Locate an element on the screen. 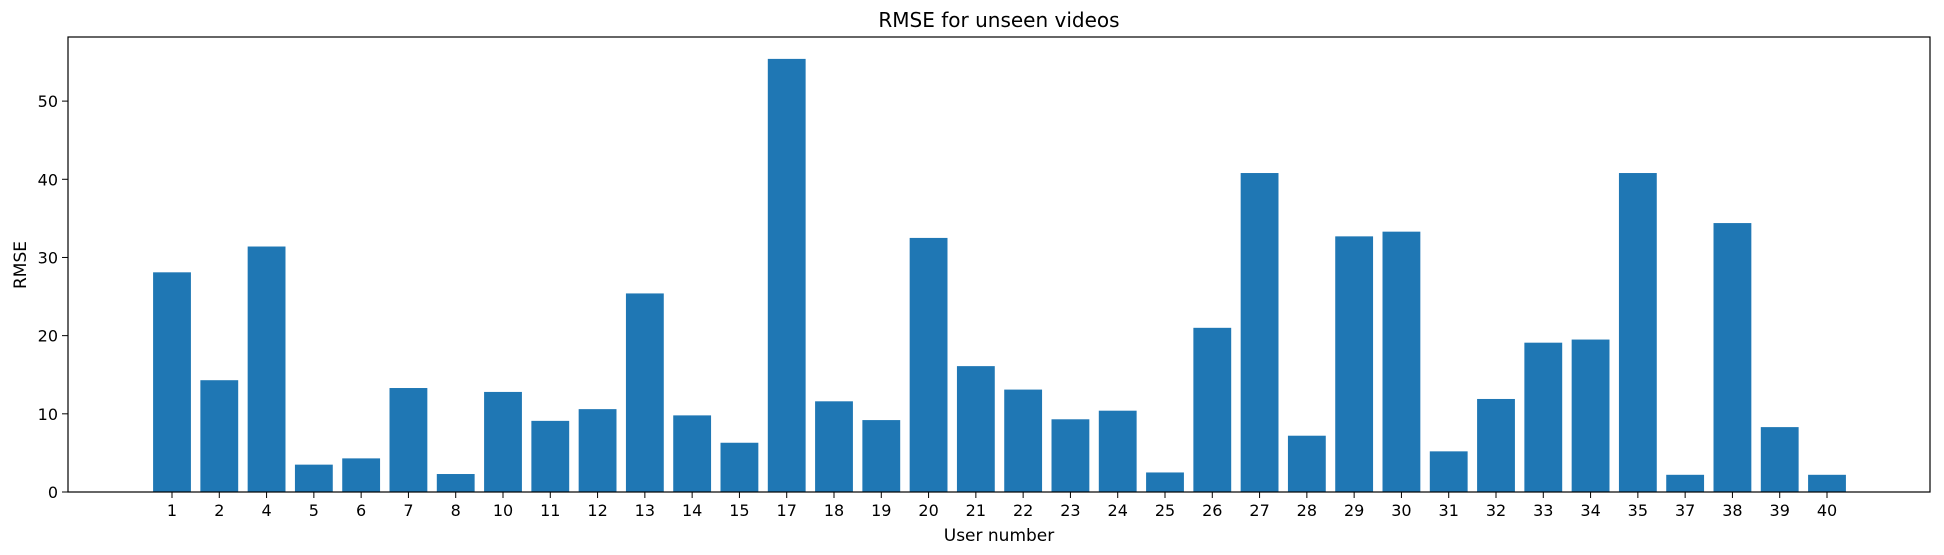 The width and height of the screenshot is (1944, 555). x-tick-label: 34 is located at coordinates (1590, 510).